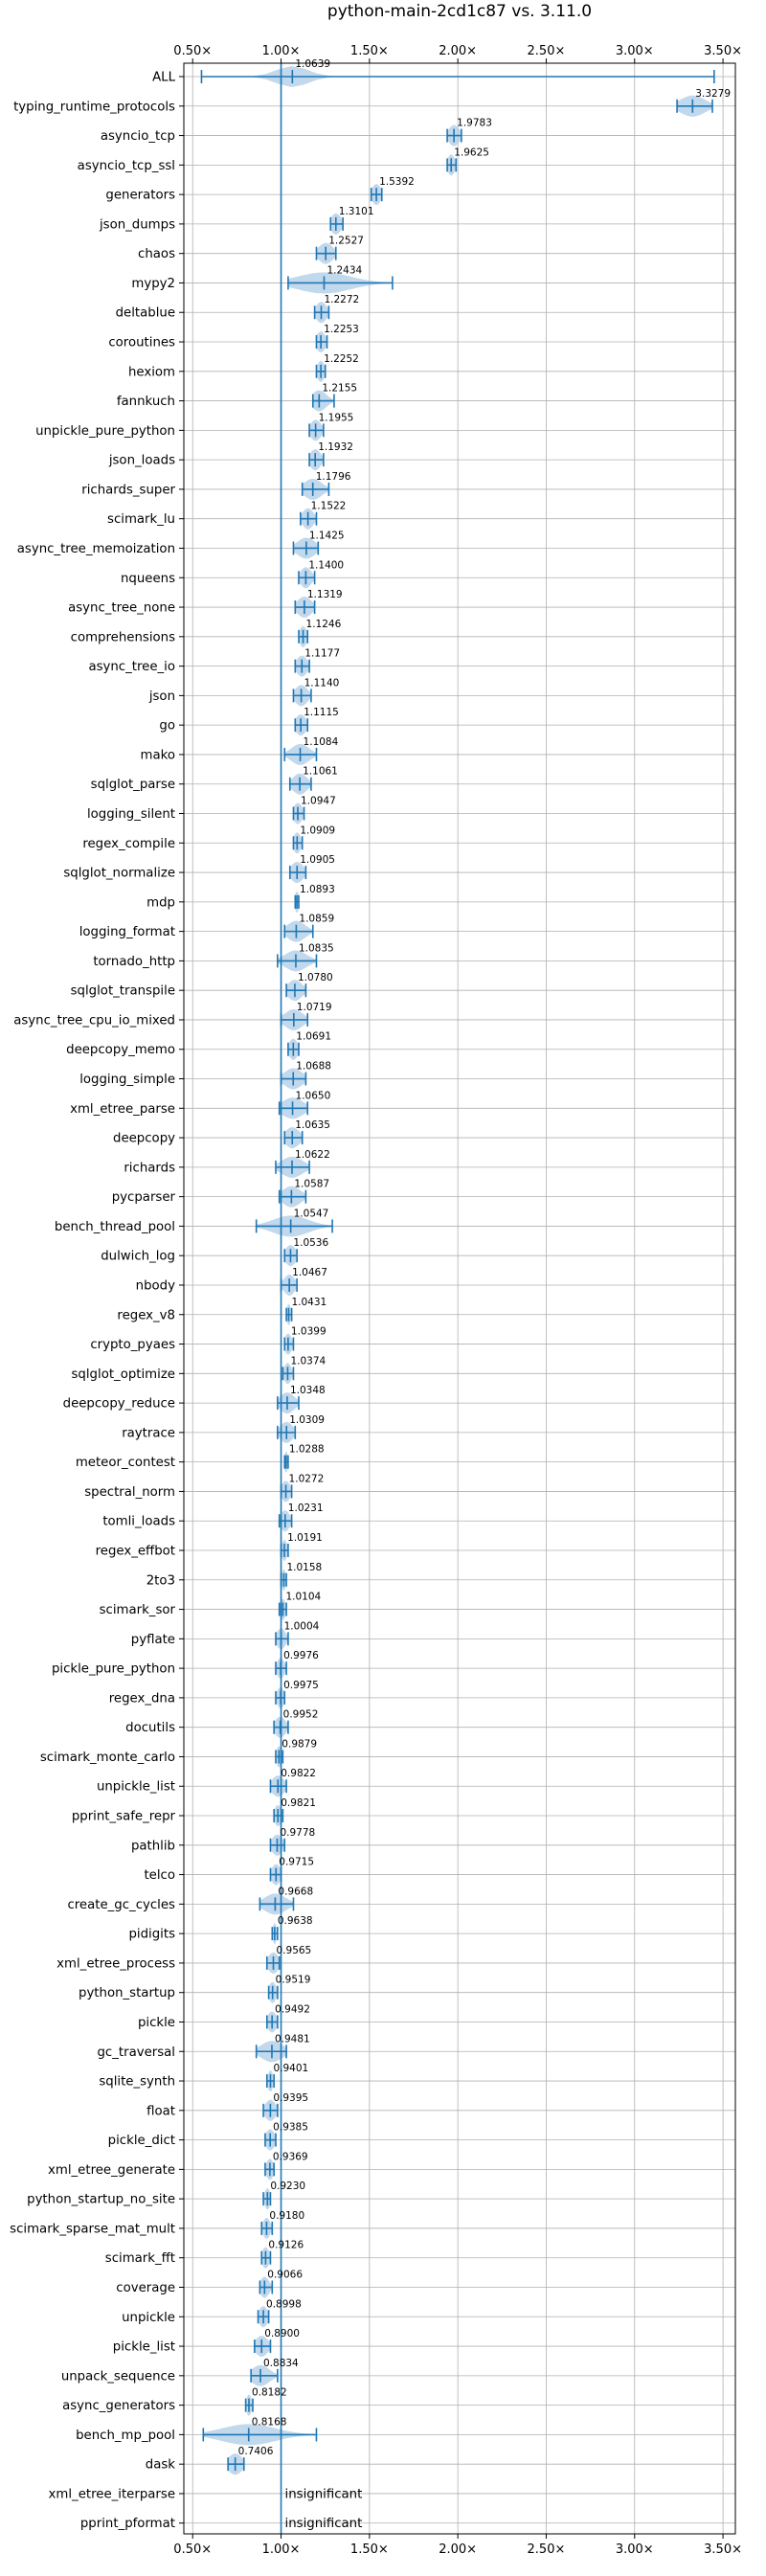 This screenshot has height=2576, width=766. I want to click on value-label: 1.0639, so click(313, 64).